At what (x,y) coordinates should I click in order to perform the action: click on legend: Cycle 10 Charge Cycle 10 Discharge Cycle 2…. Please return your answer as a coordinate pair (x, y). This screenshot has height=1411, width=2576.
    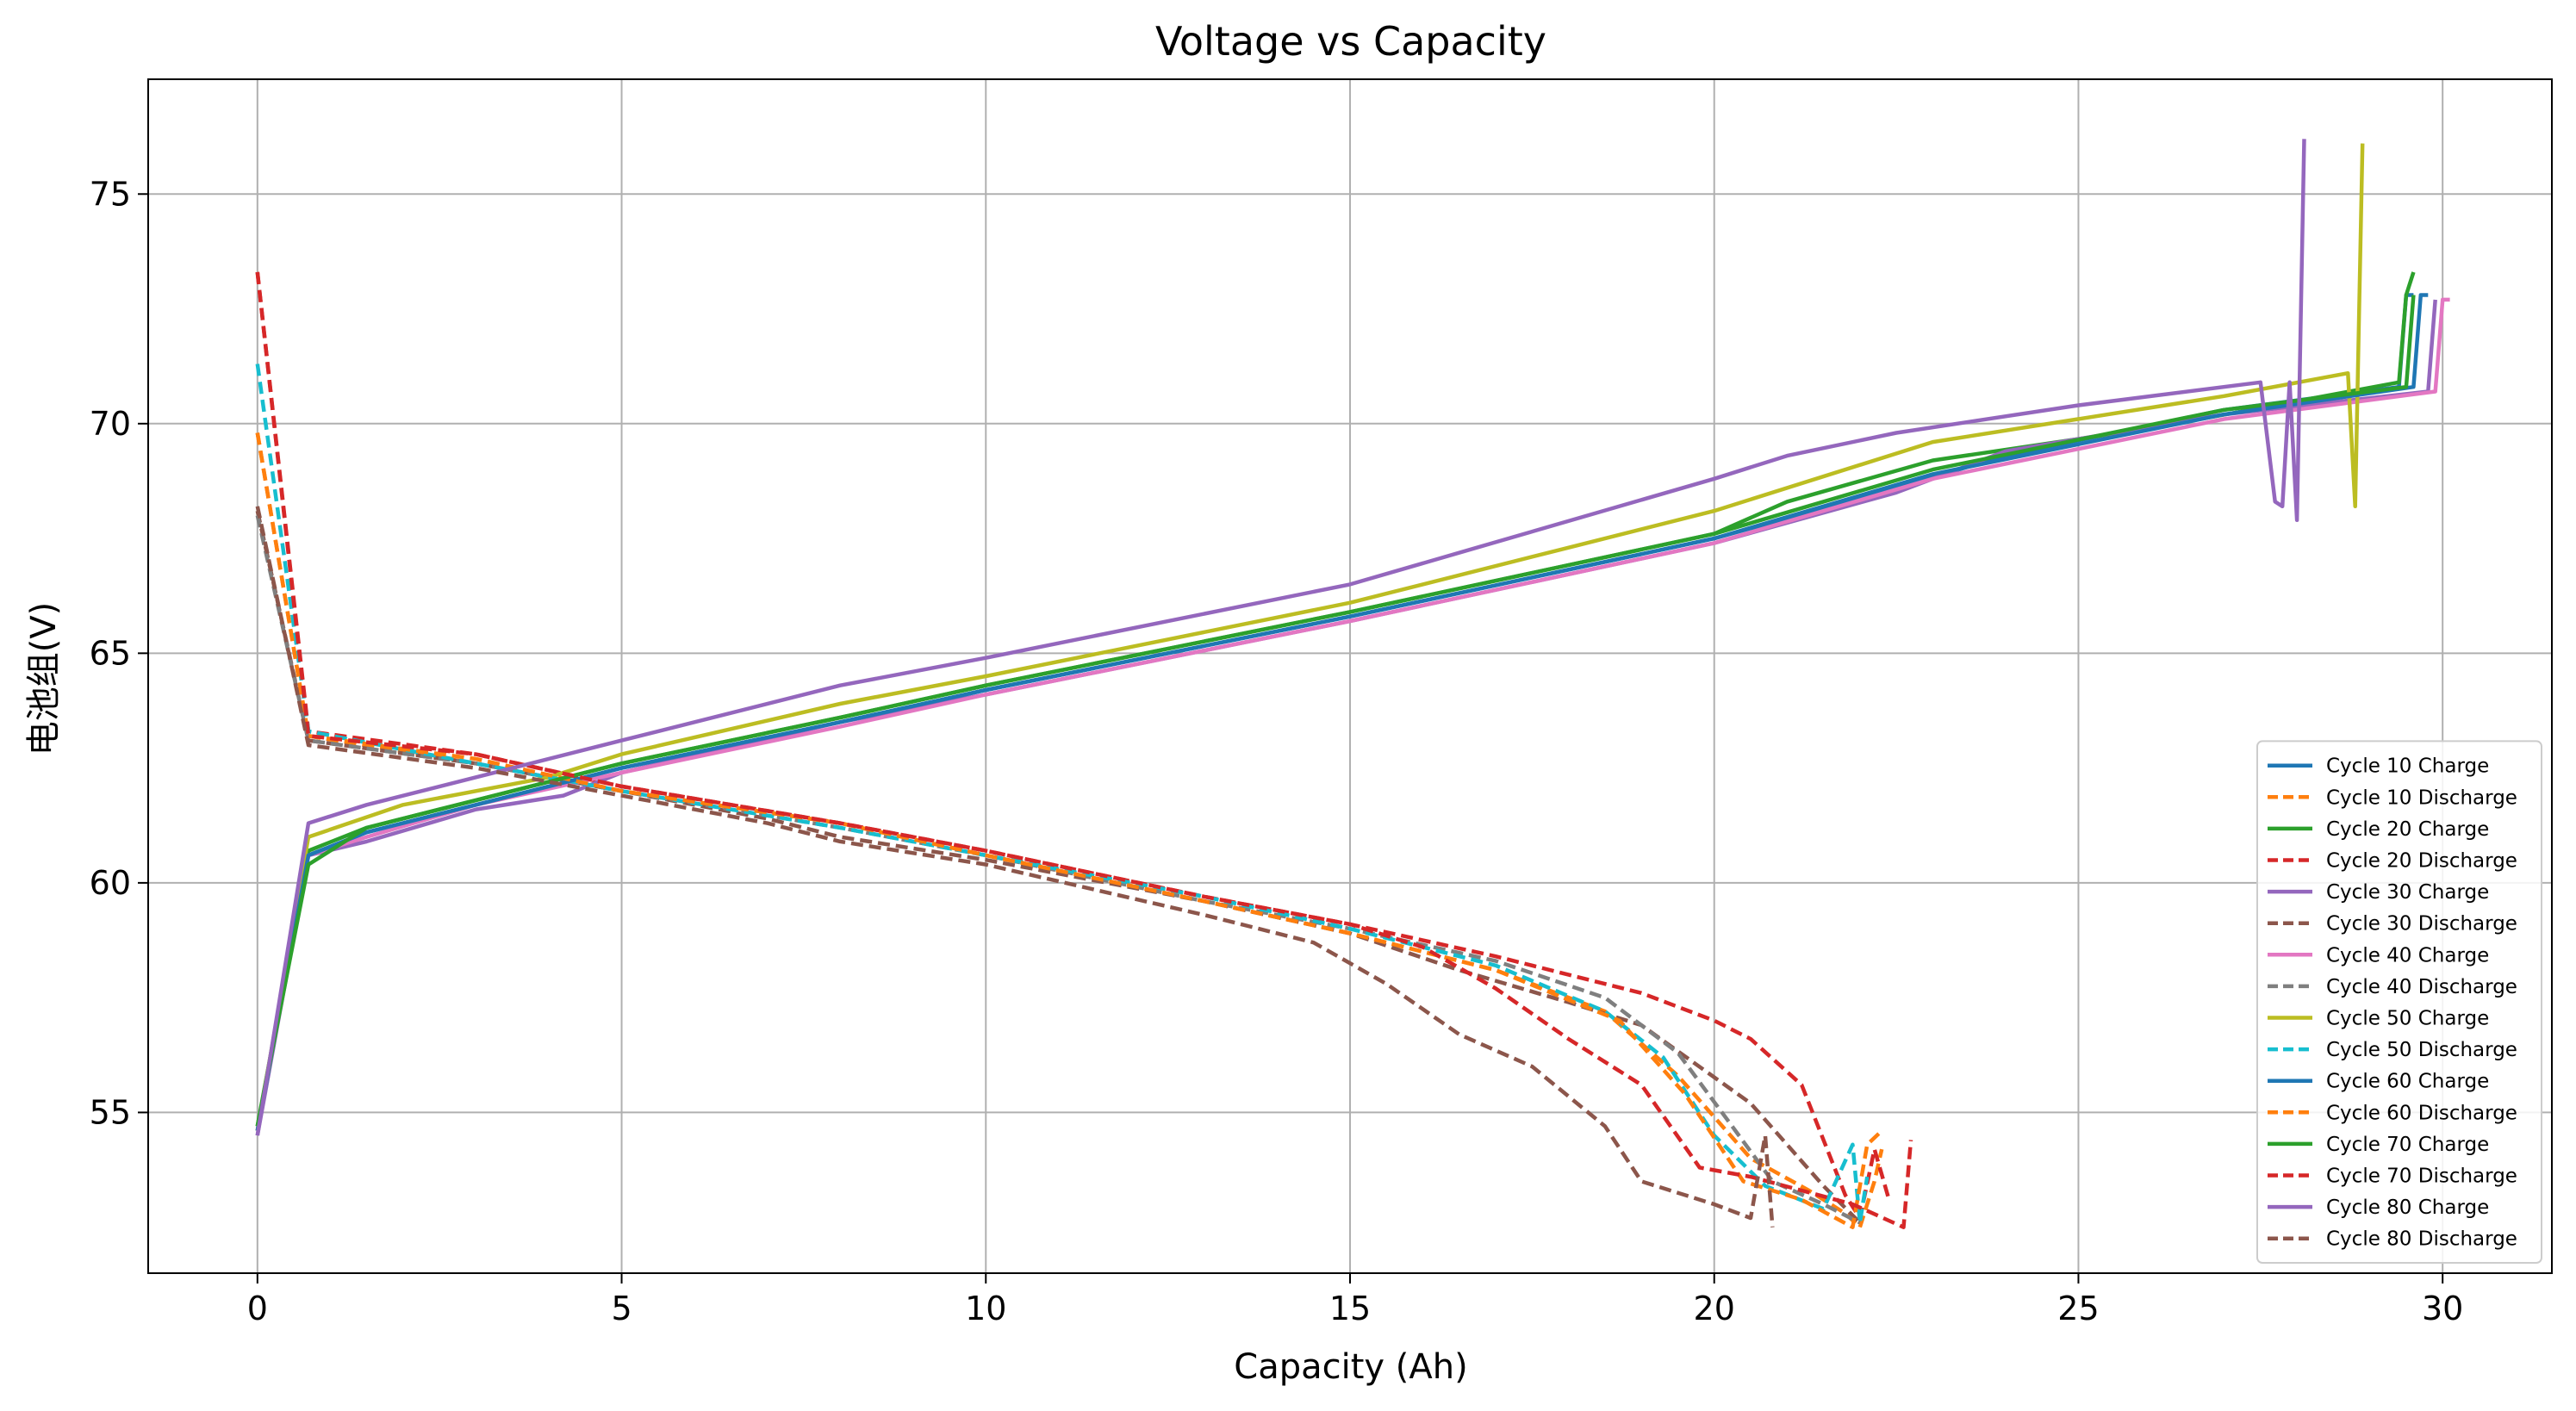
    Looking at the image, I should click on (2399, 1002).